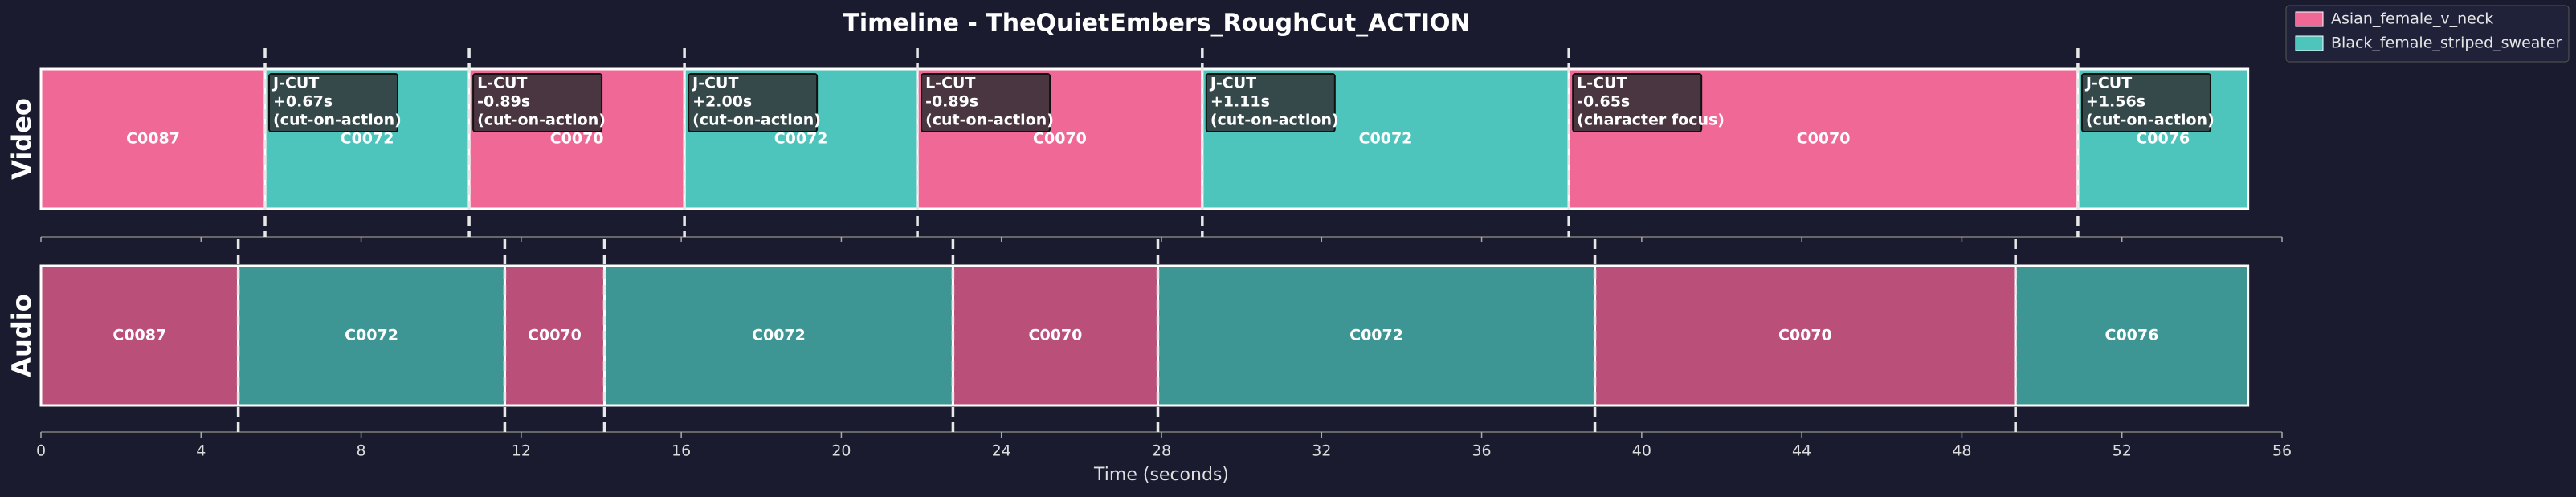 Image resolution: width=2576 pixels, height=497 pixels. What do you see at coordinates (1651, 120) in the screenshot?
I see `annotation-text: (character focus)` at bounding box center [1651, 120].